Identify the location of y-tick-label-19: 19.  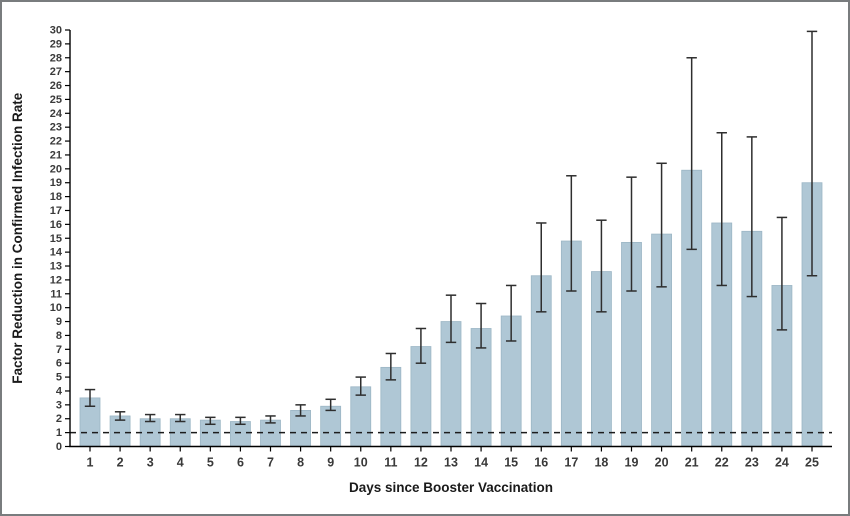
(56, 183).